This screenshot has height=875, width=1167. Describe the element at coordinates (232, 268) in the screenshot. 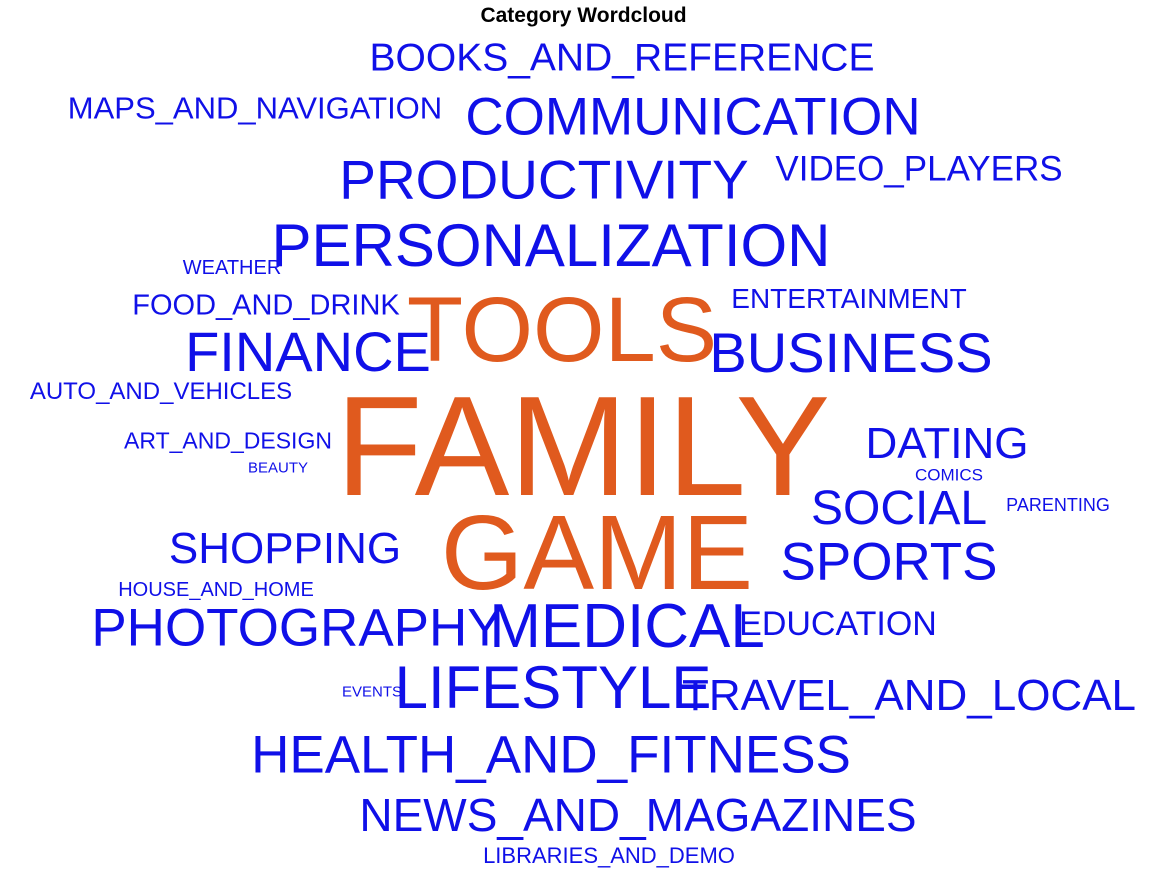

I see `word-weather: WEATHER` at that location.